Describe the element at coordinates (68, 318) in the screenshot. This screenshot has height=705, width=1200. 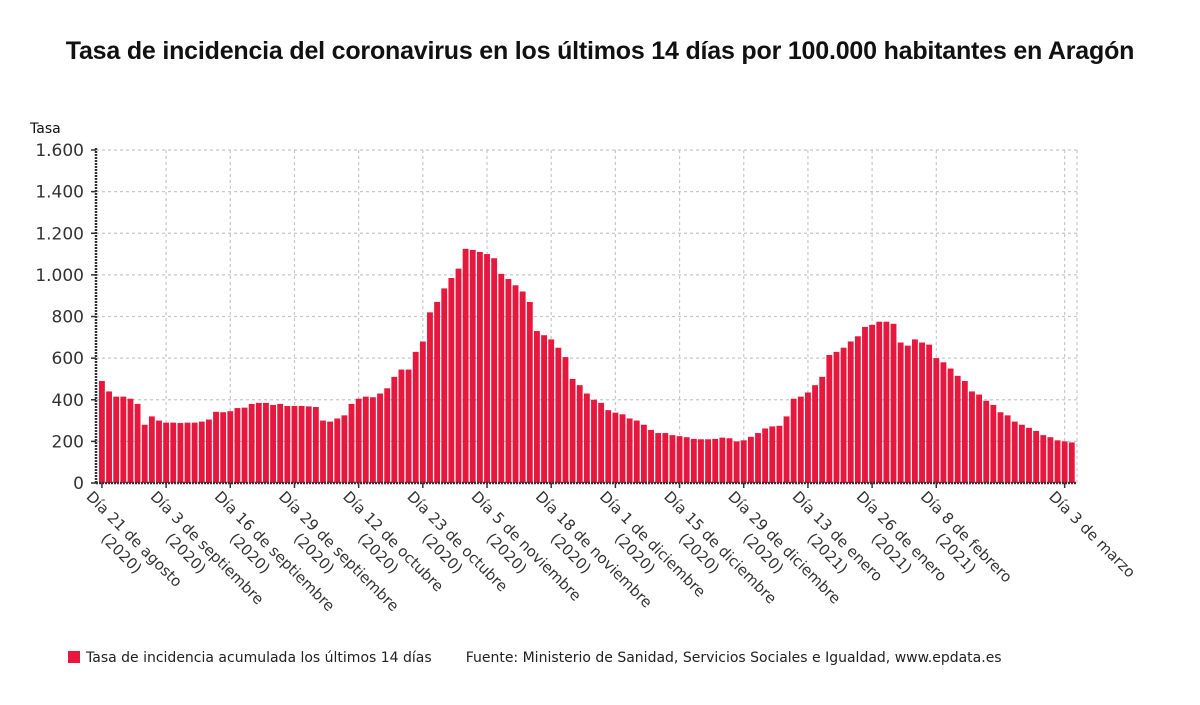
I see `y-tick-label: 800` at that location.